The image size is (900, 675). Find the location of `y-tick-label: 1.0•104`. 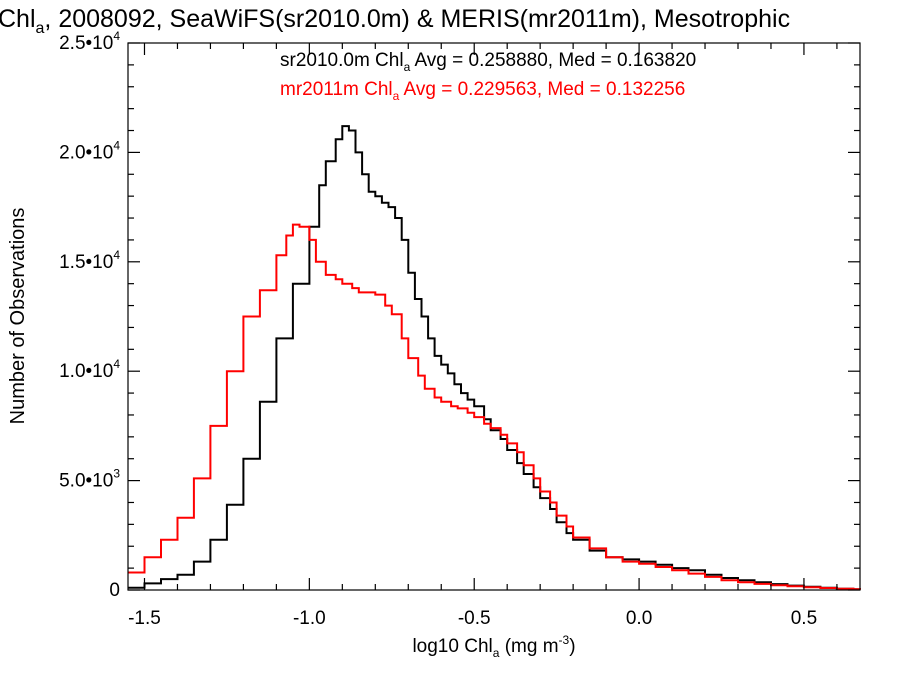

y-tick-label: 1.0•104 is located at coordinates (89, 369).